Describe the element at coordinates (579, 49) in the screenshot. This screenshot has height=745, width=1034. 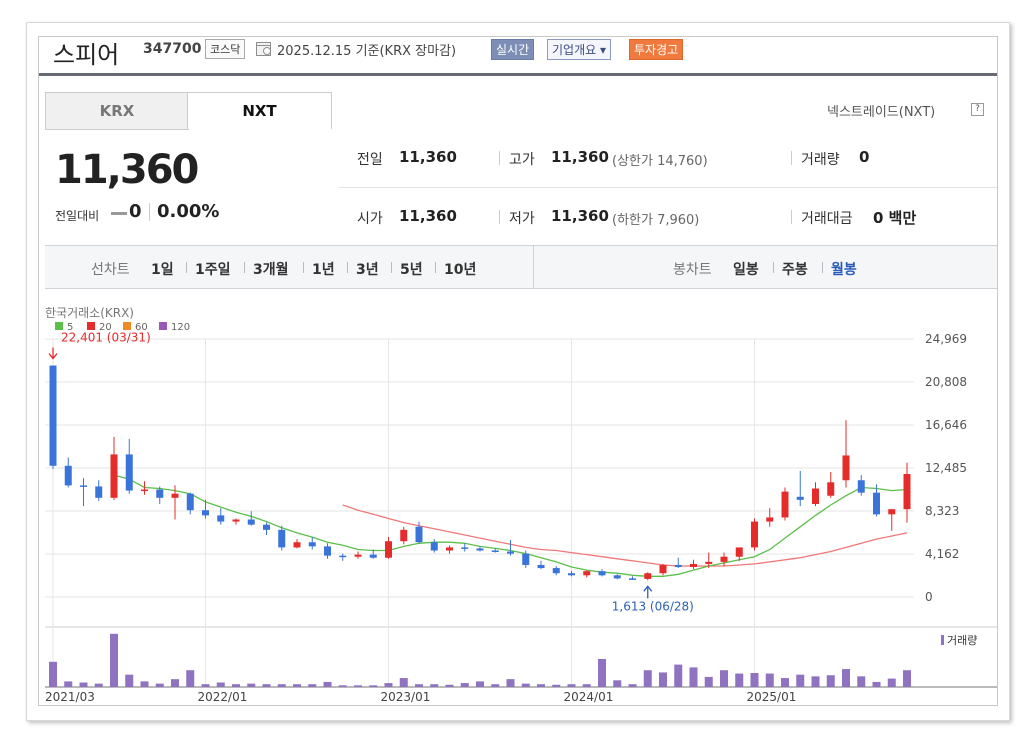
I see `company-overview-dropdown: 기업개요 ▾` at that location.